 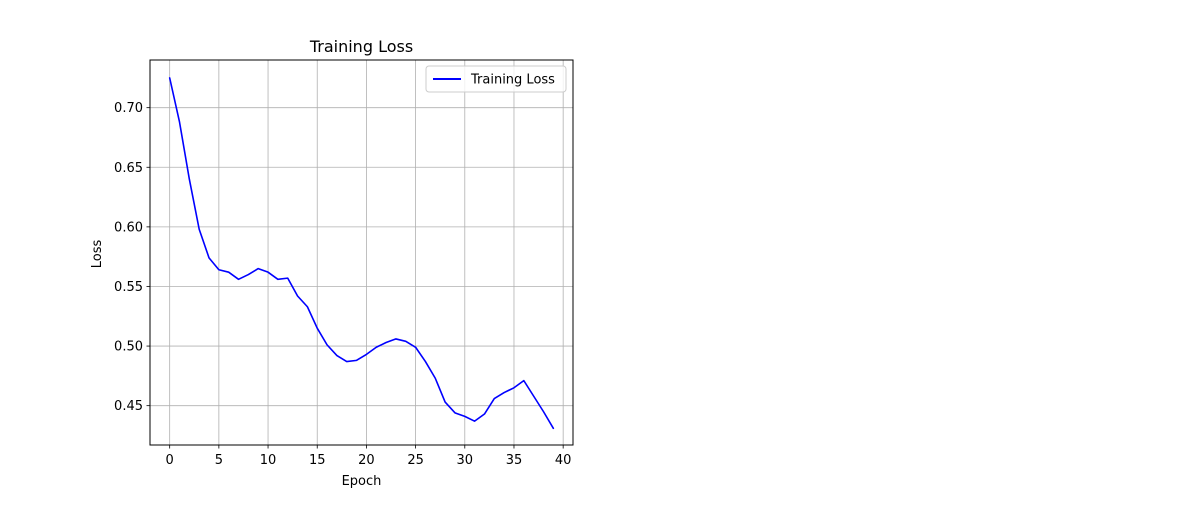 What do you see at coordinates (128, 347) in the screenshot?
I see `y-tick-label: 0.50` at bounding box center [128, 347].